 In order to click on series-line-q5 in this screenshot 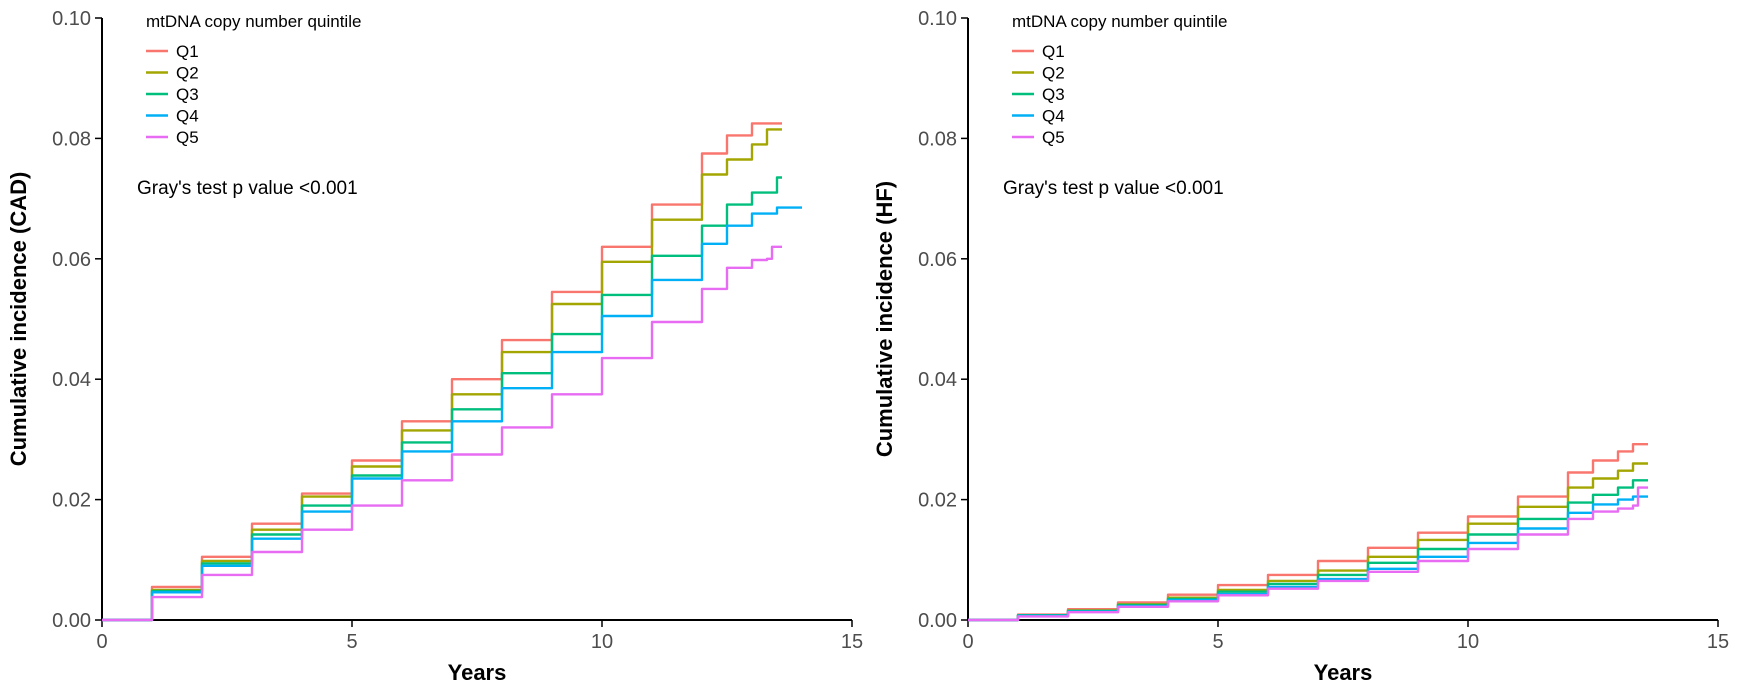, I will do `click(1308, 554)`.